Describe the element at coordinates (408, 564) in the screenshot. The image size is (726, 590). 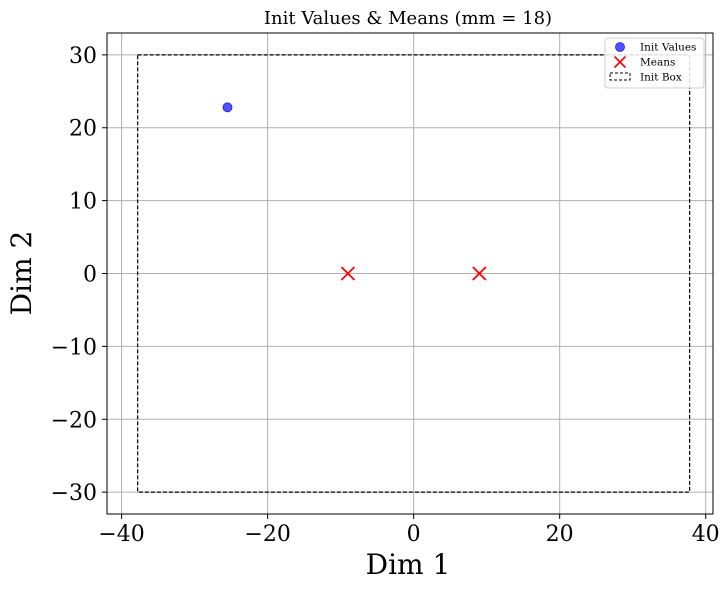
I see `x-axis-title: Dim 1` at that location.